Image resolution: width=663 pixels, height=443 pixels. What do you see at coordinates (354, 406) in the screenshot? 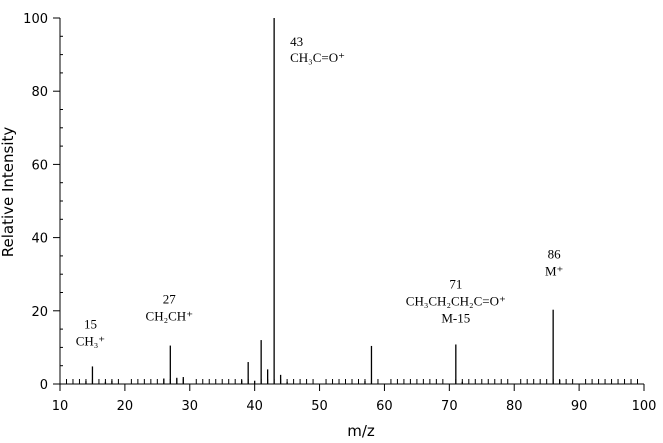
I see `x-tick-labels: 10 20 30 40 50 60 70 80 90 100` at bounding box center [354, 406].